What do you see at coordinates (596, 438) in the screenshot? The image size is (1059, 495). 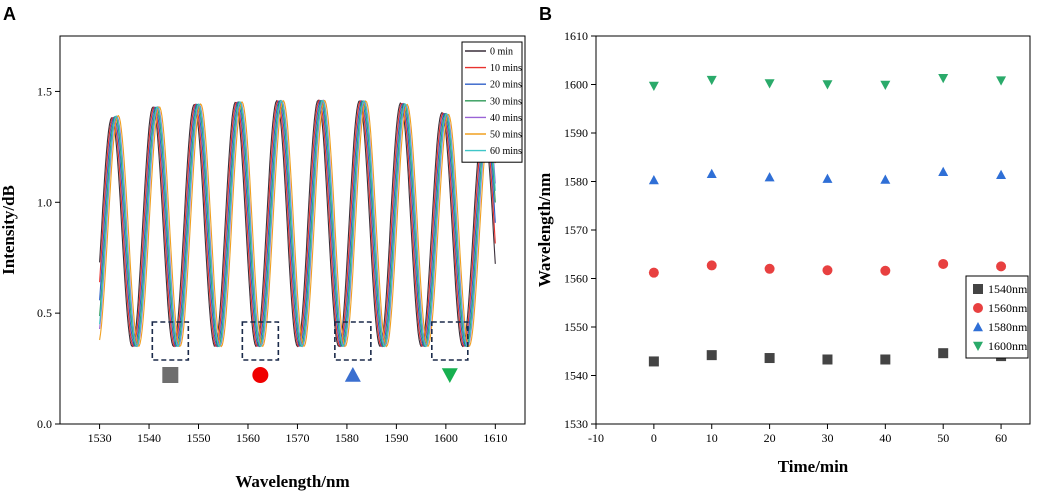 I see `x-tick-label: -10` at bounding box center [596, 438].